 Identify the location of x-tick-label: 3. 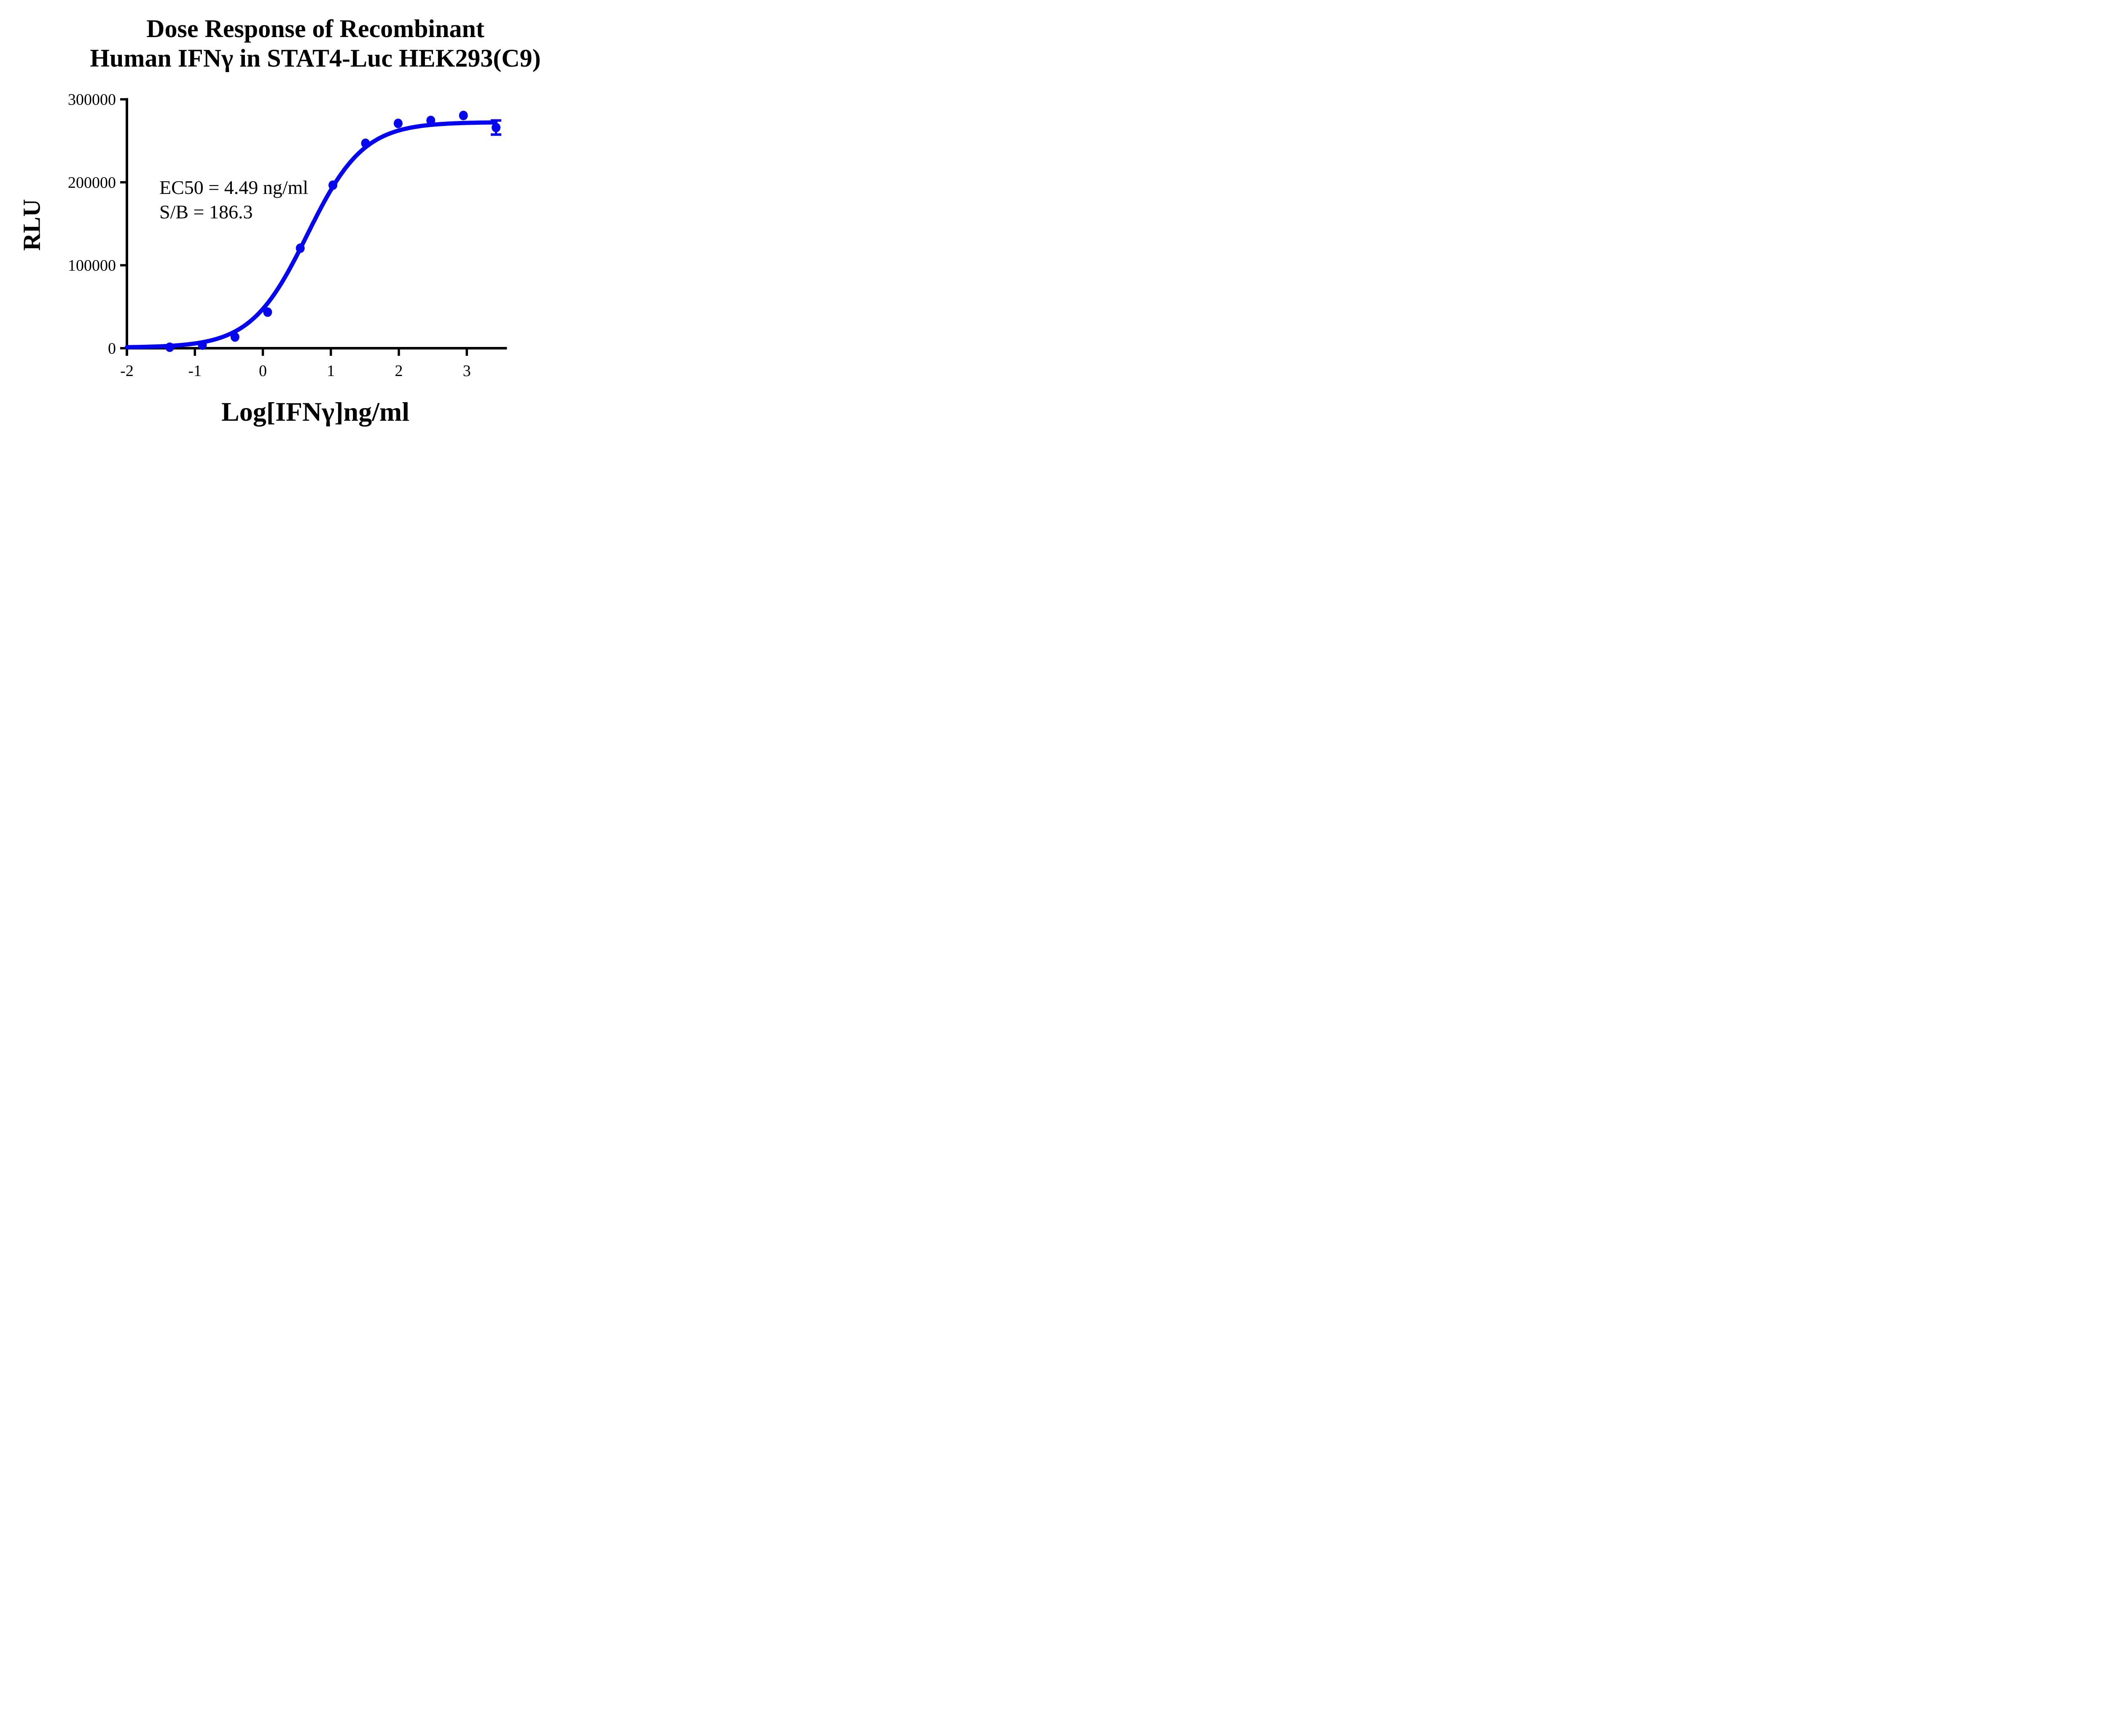
(467, 371).